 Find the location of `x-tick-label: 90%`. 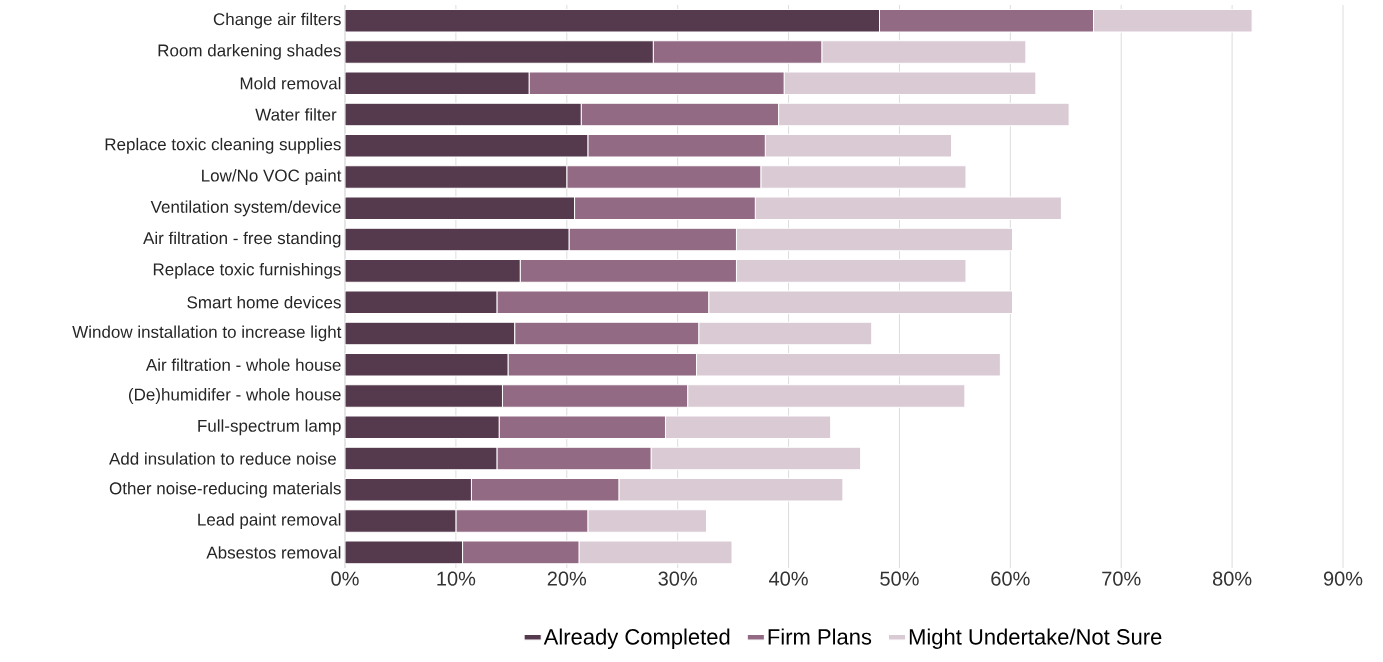

x-tick-label: 90% is located at coordinates (1343, 578).